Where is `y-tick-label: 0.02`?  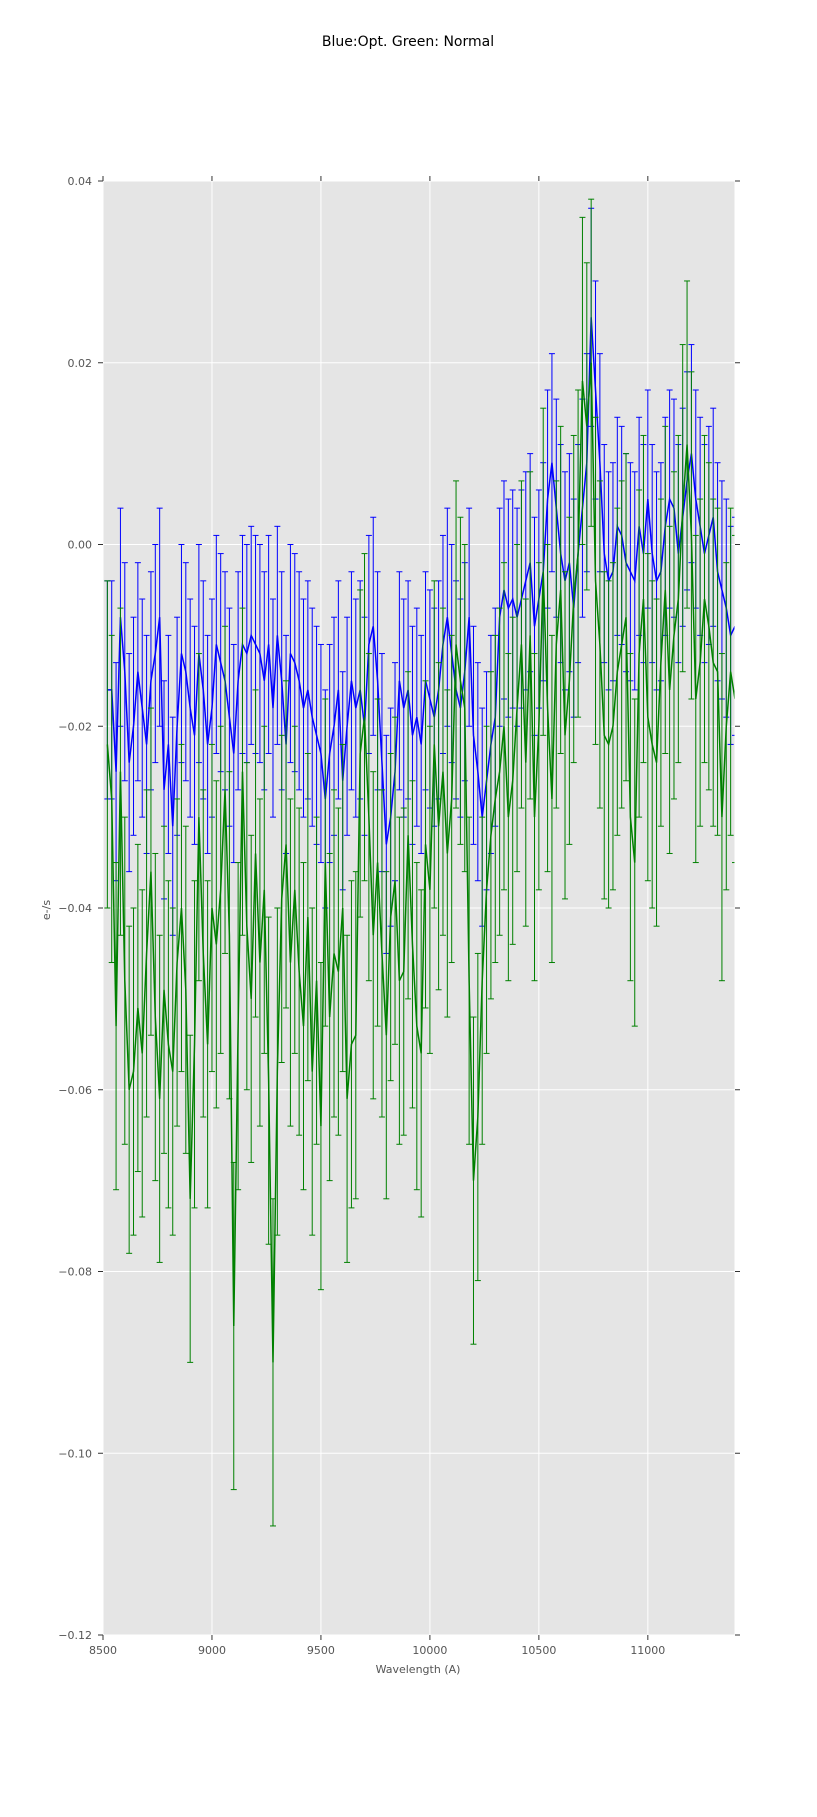 y-tick-label: 0.02 is located at coordinates (80, 363).